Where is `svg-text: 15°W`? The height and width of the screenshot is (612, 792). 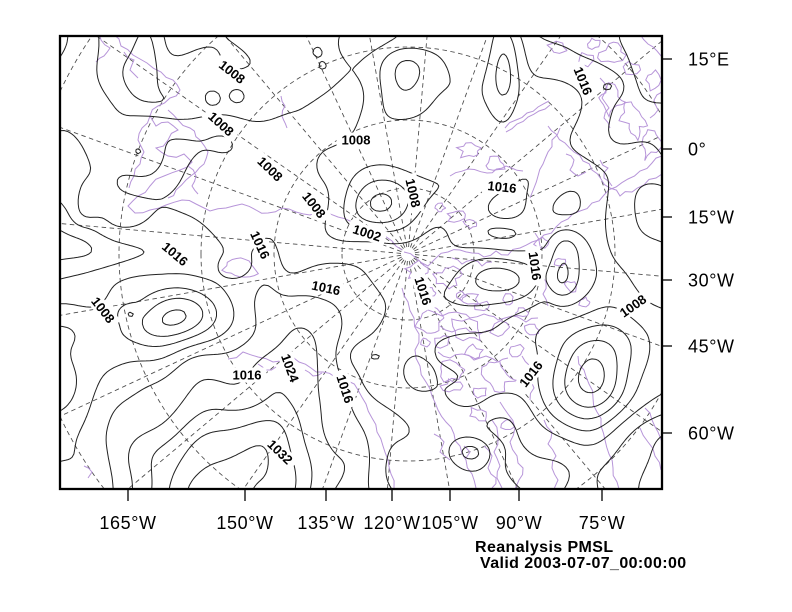 svg-text: 15°W is located at coordinates (711, 218).